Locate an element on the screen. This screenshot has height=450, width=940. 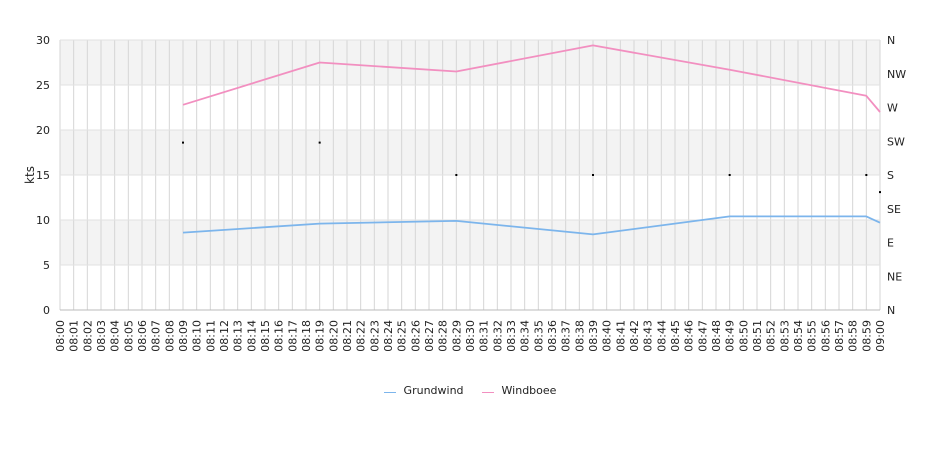
x-tick-label: 08:25 is located at coordinates (402, 336).